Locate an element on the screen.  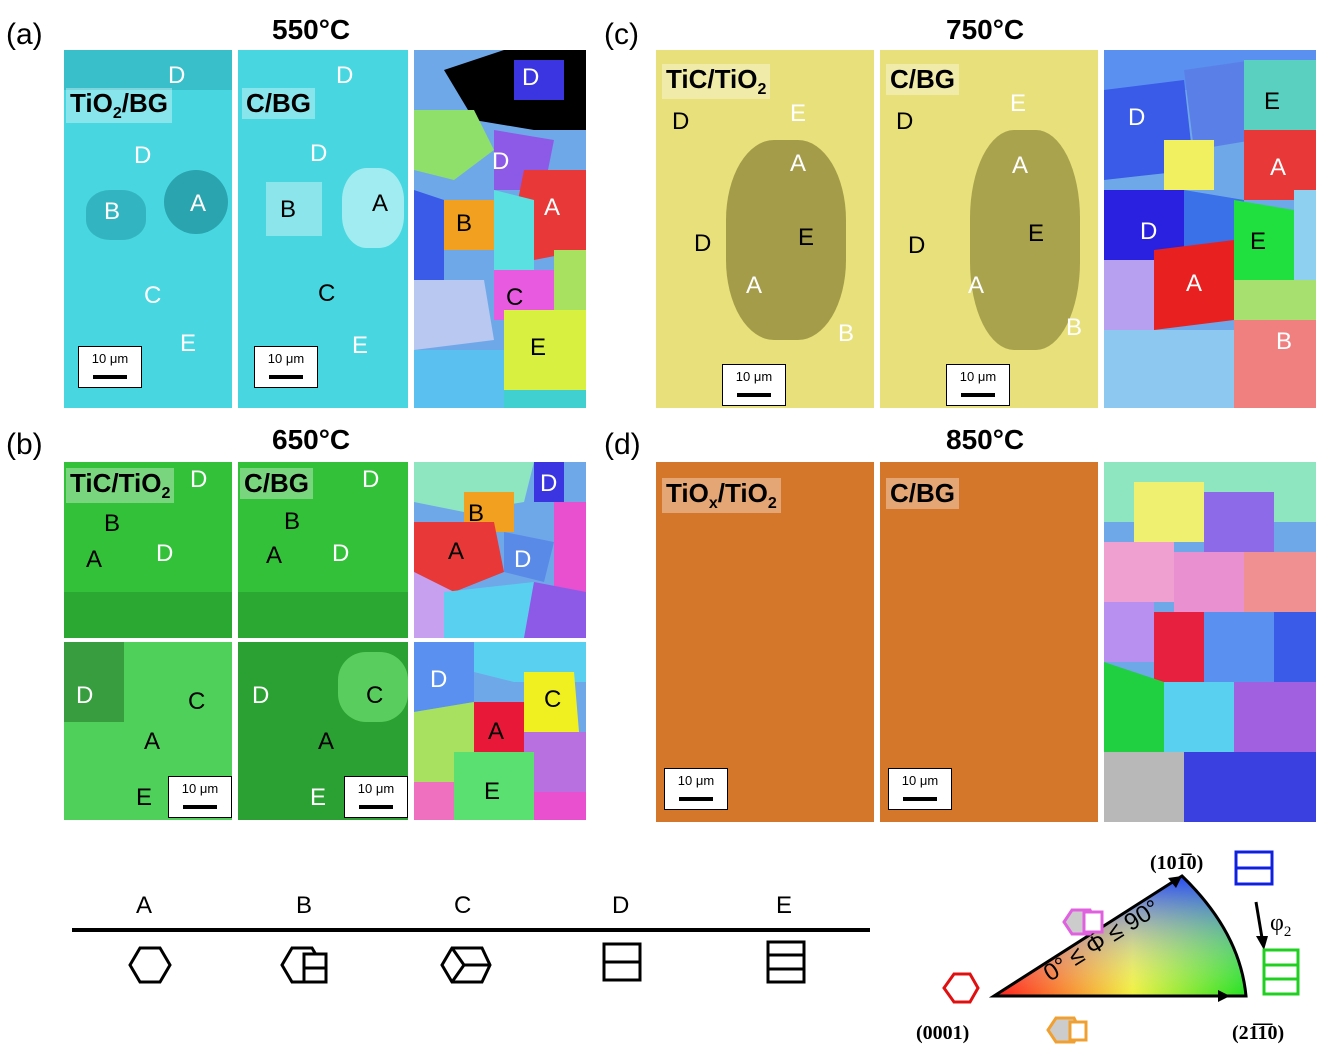
legend-letter-d: D is located at coordinates (621, 905).